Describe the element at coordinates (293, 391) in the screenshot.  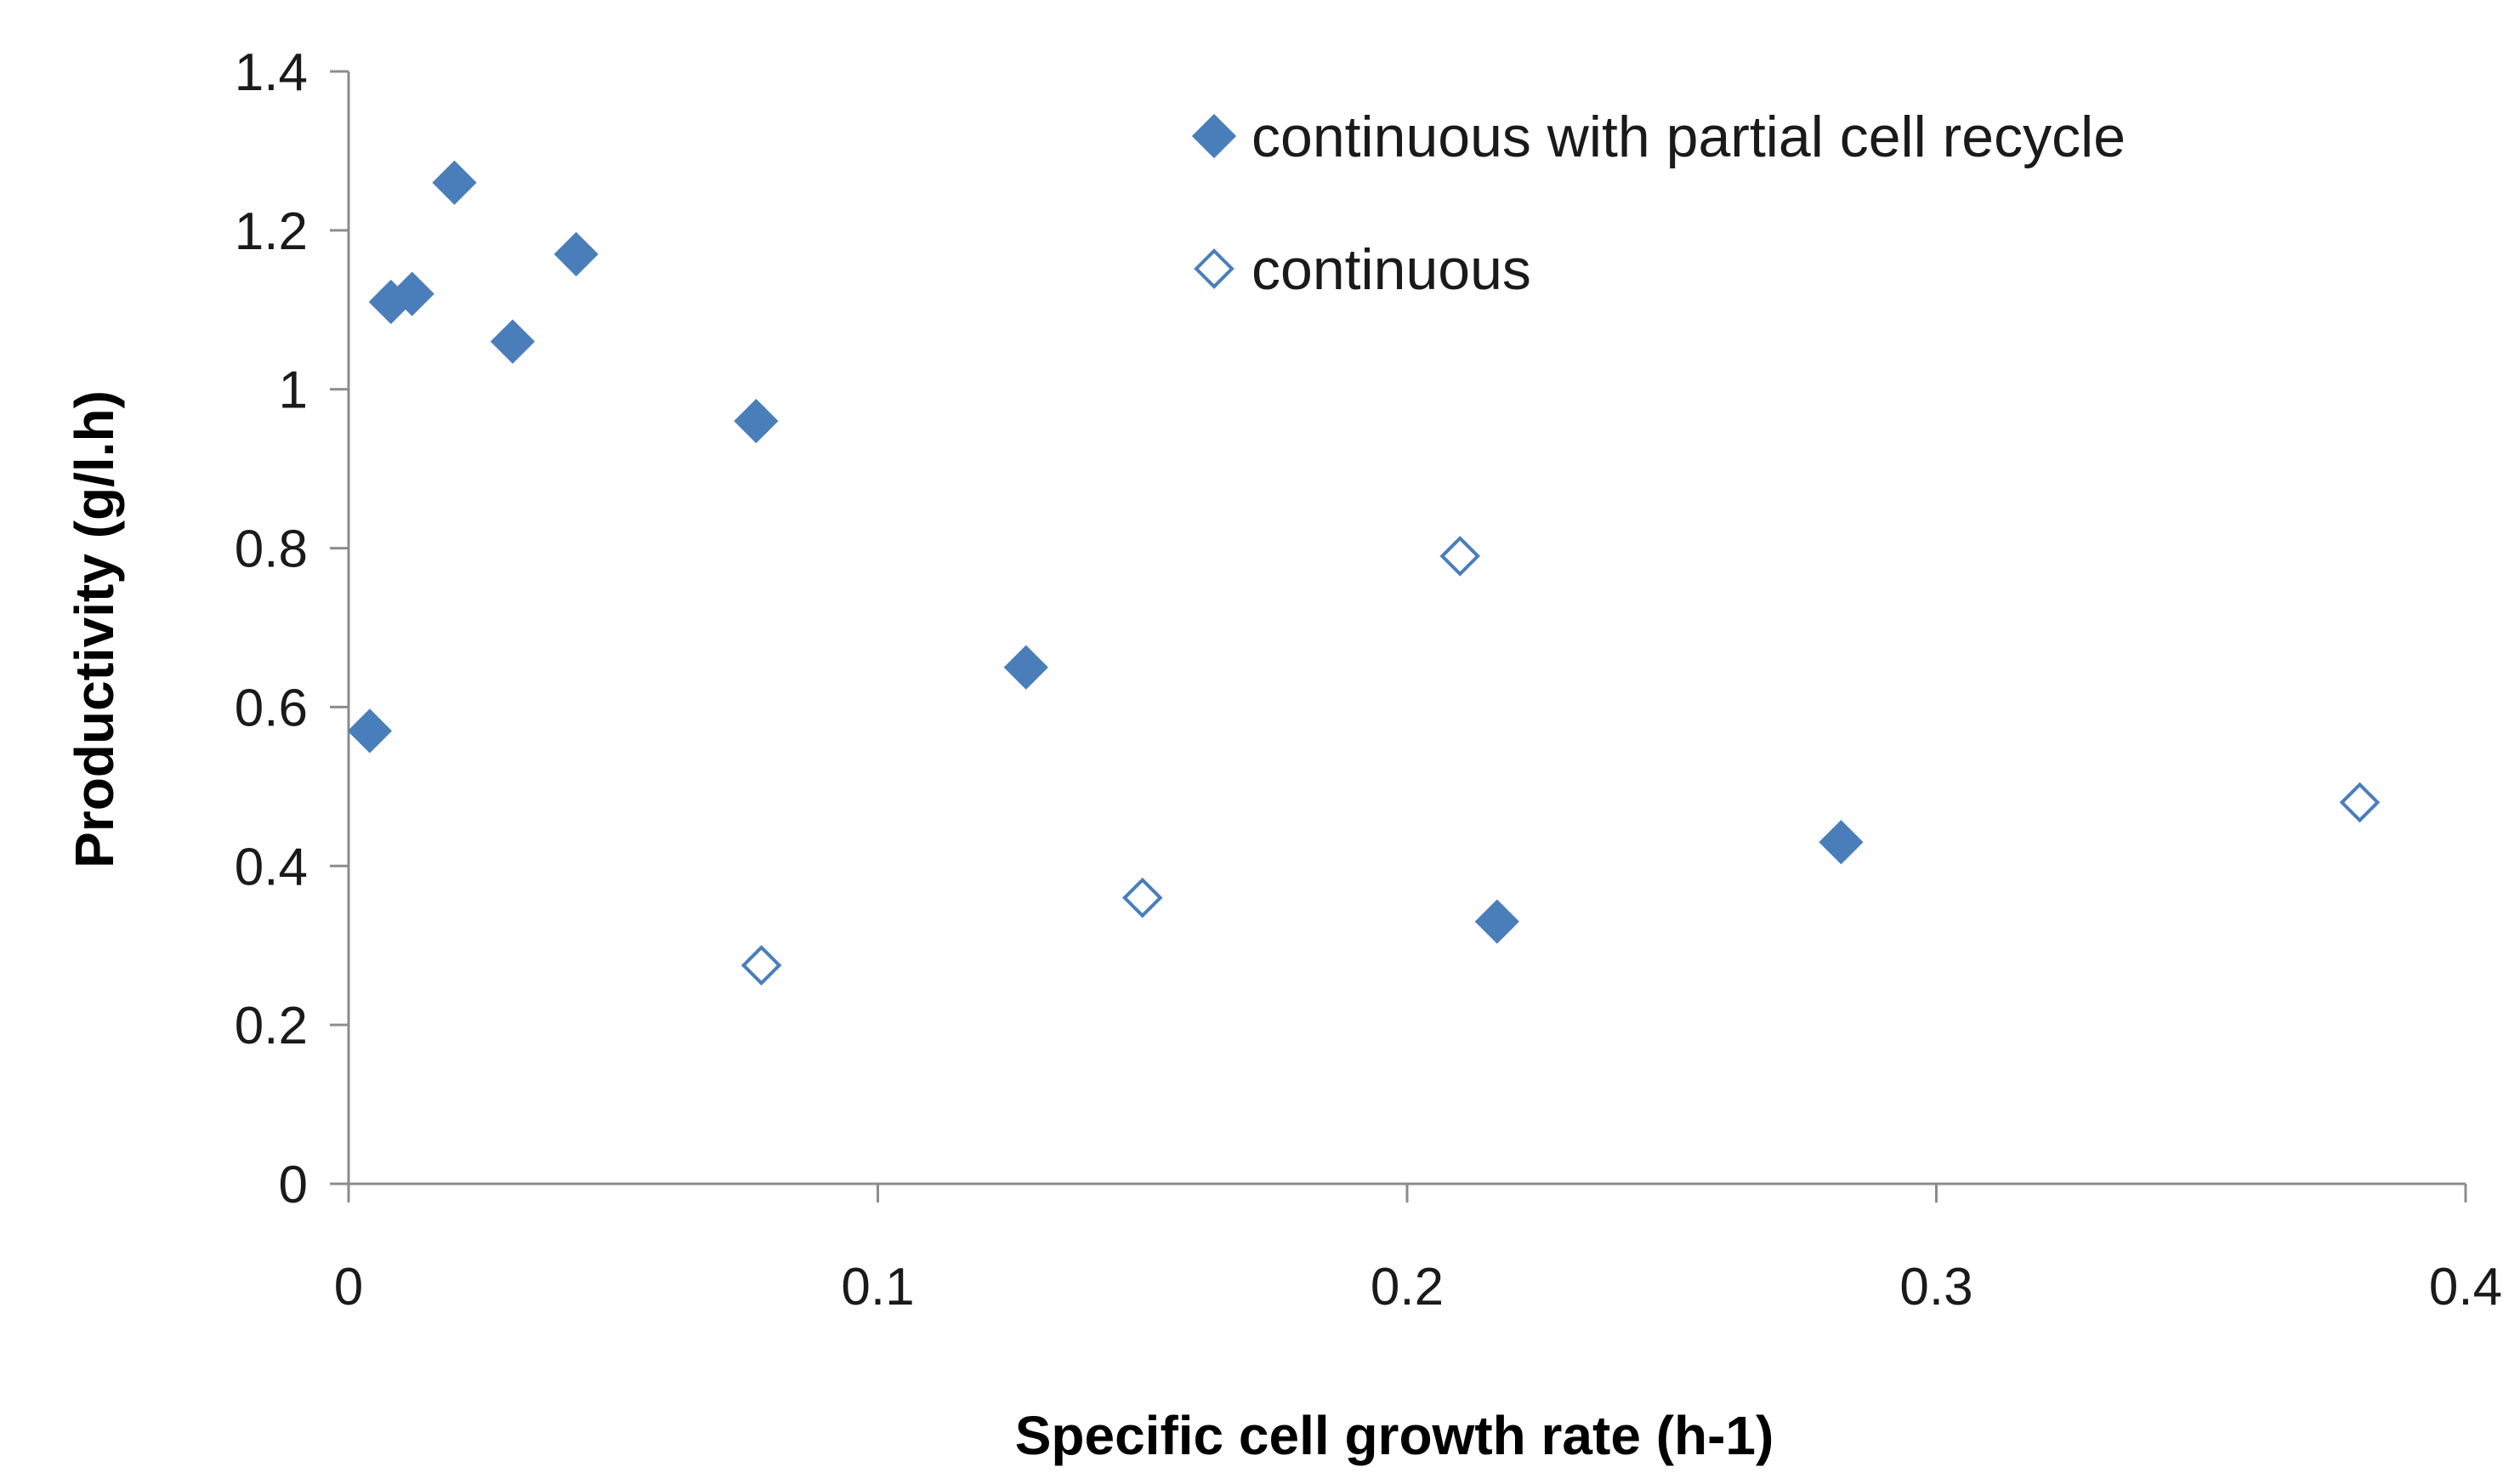
I see `y-tick-label: 1` at that location.